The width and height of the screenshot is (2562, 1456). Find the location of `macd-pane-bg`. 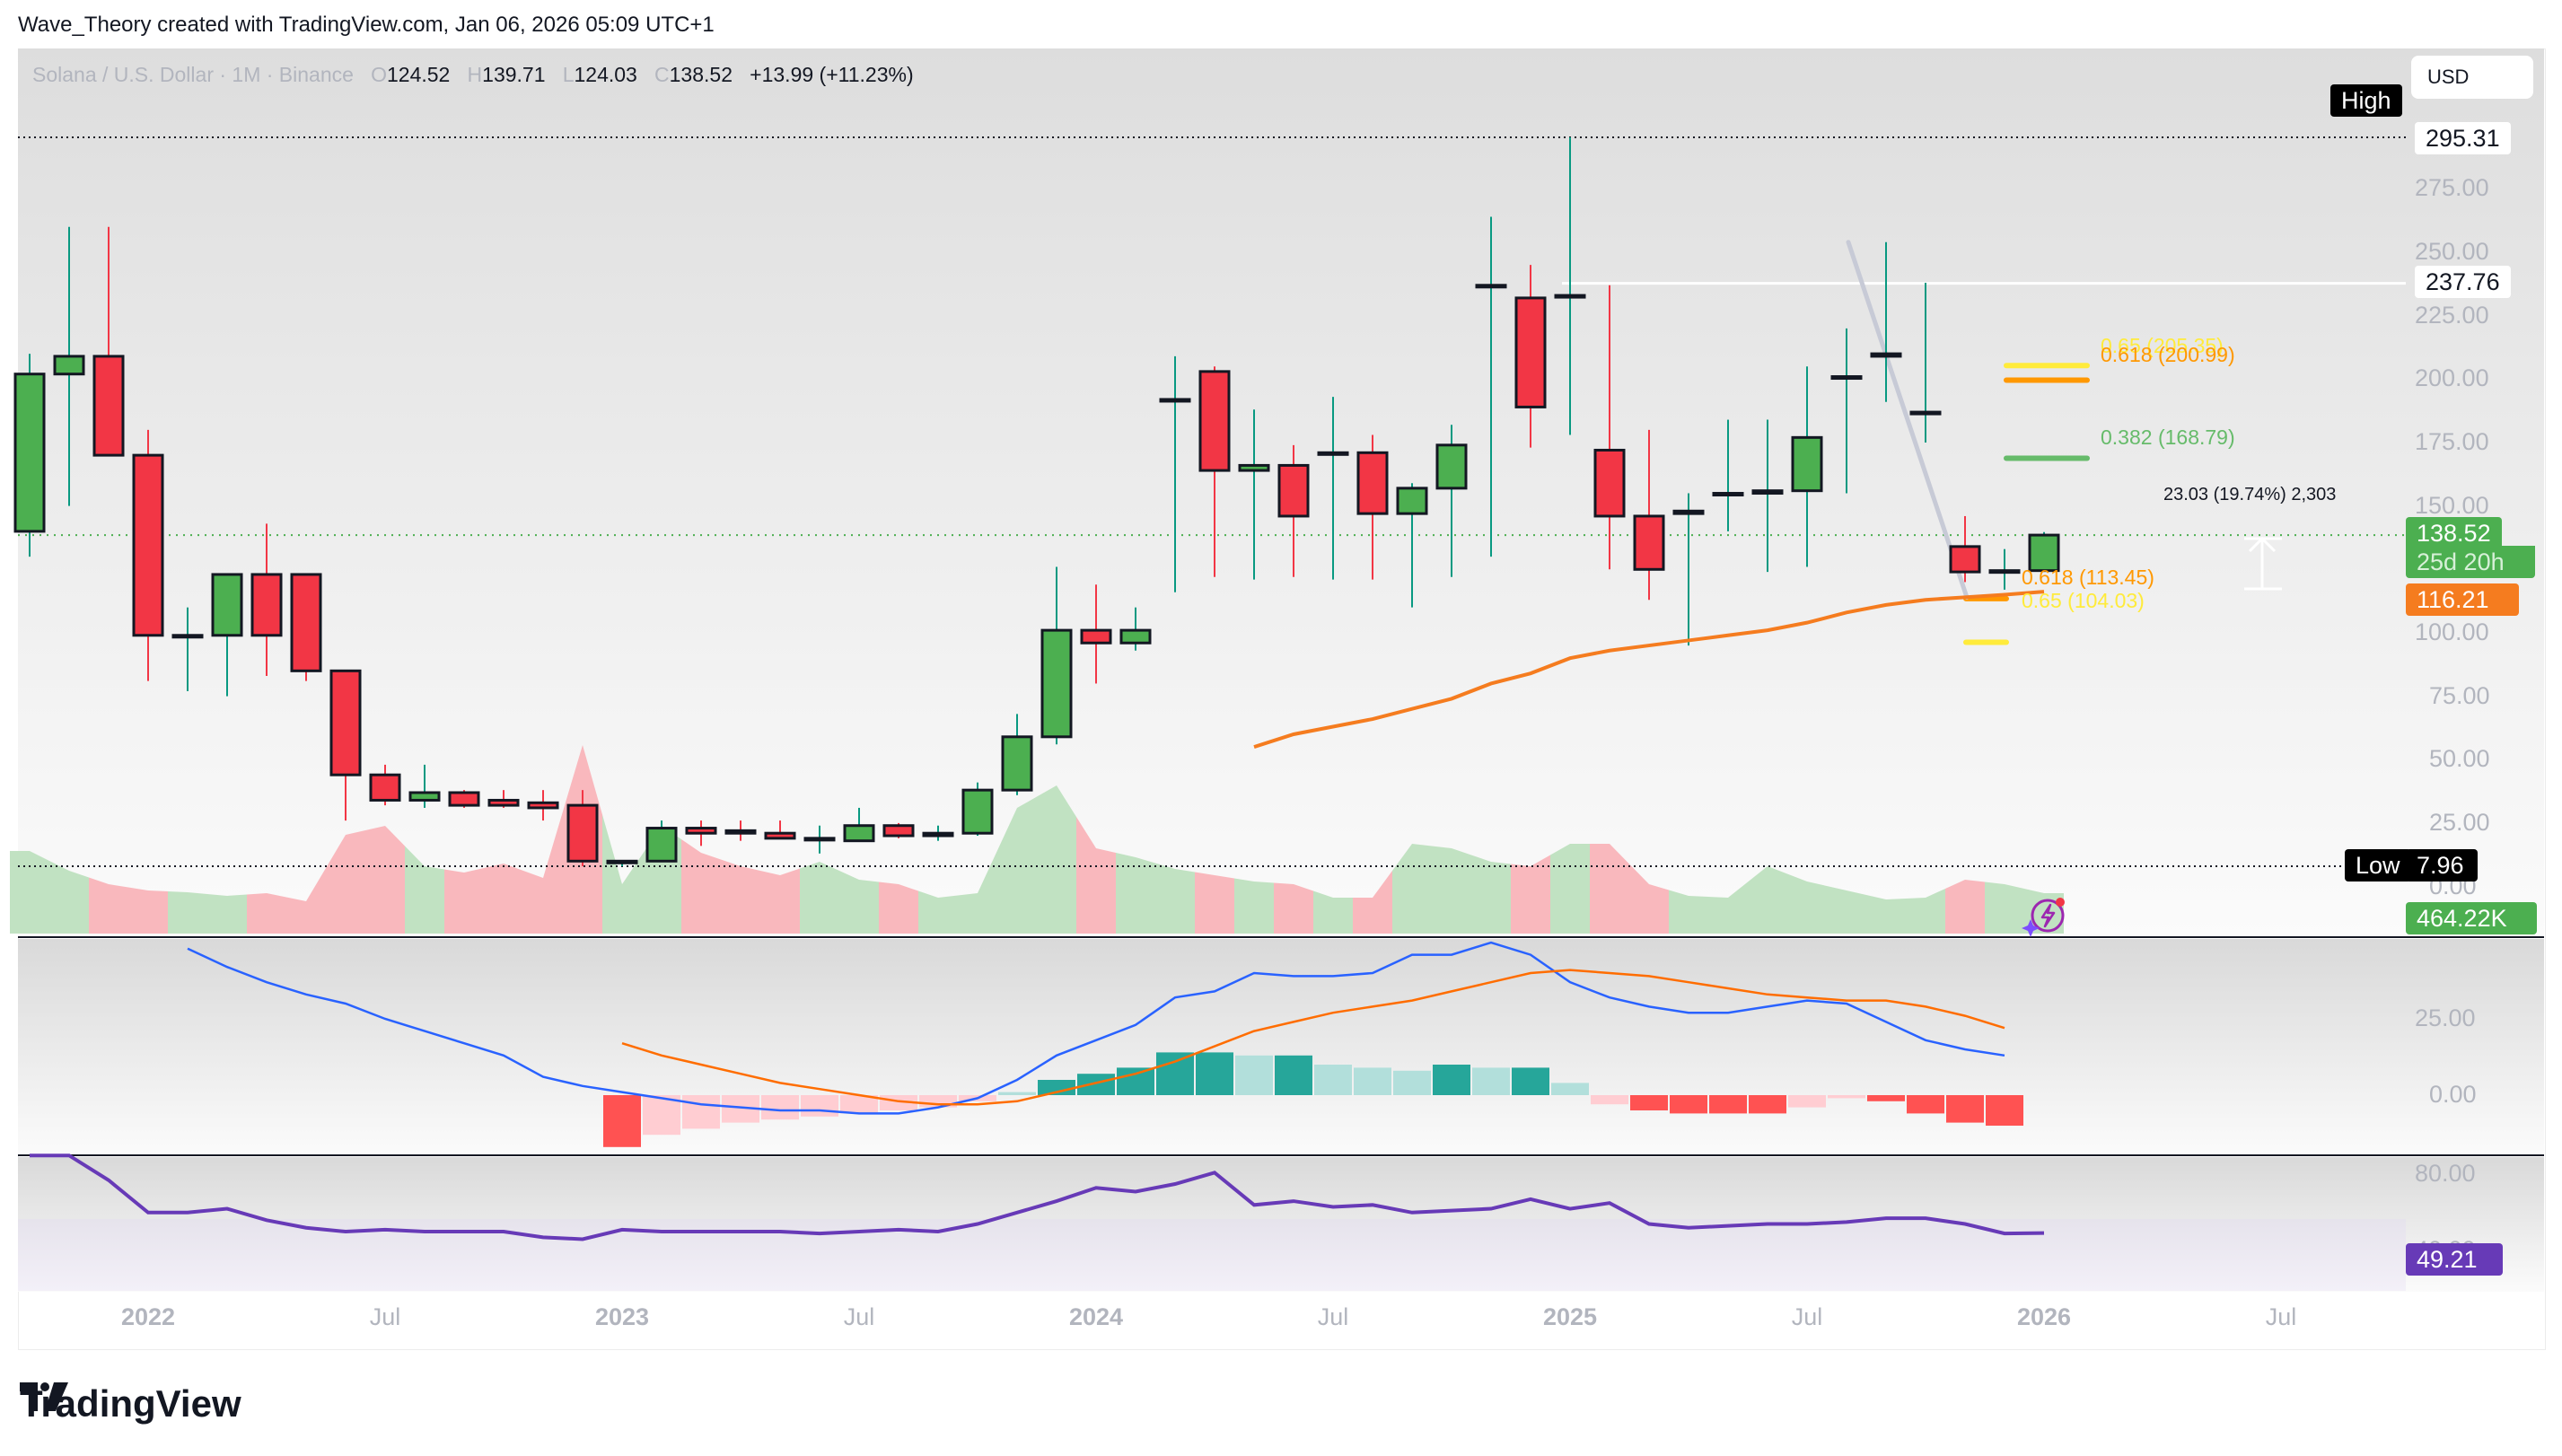

macd-pane-bg is located at coordinates (1281, 1046).